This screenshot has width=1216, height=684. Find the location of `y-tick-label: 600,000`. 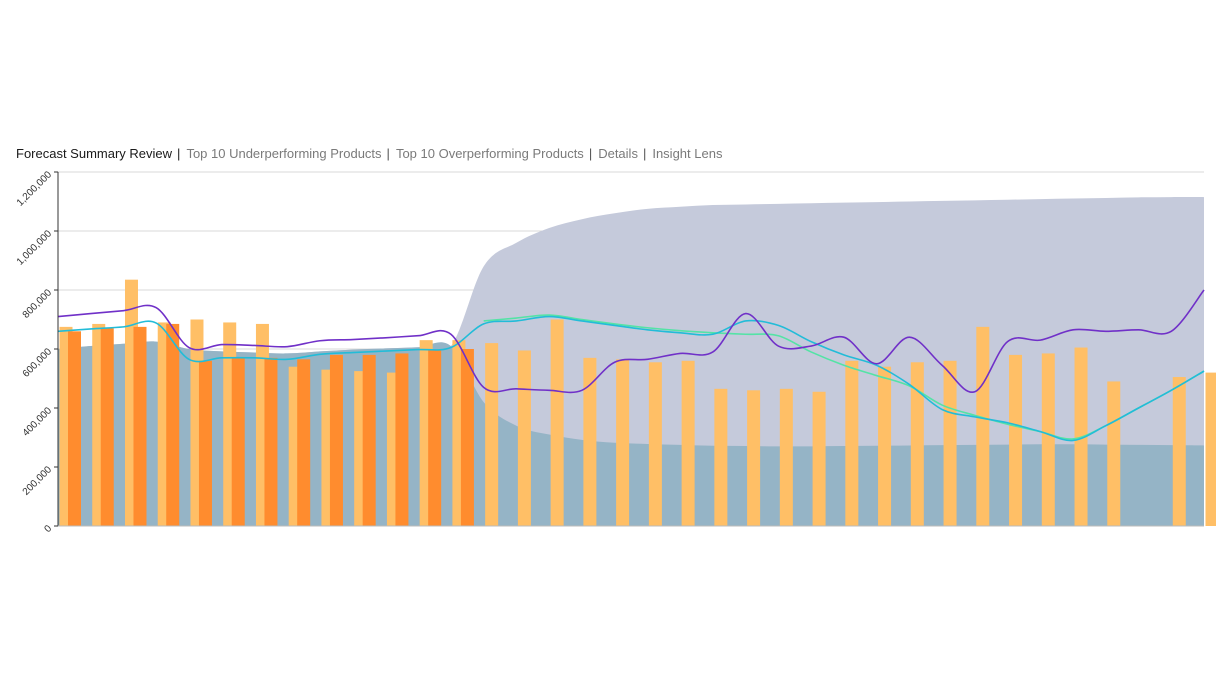

y-tick-label: 600,000 is located at coordinates (38, 363).